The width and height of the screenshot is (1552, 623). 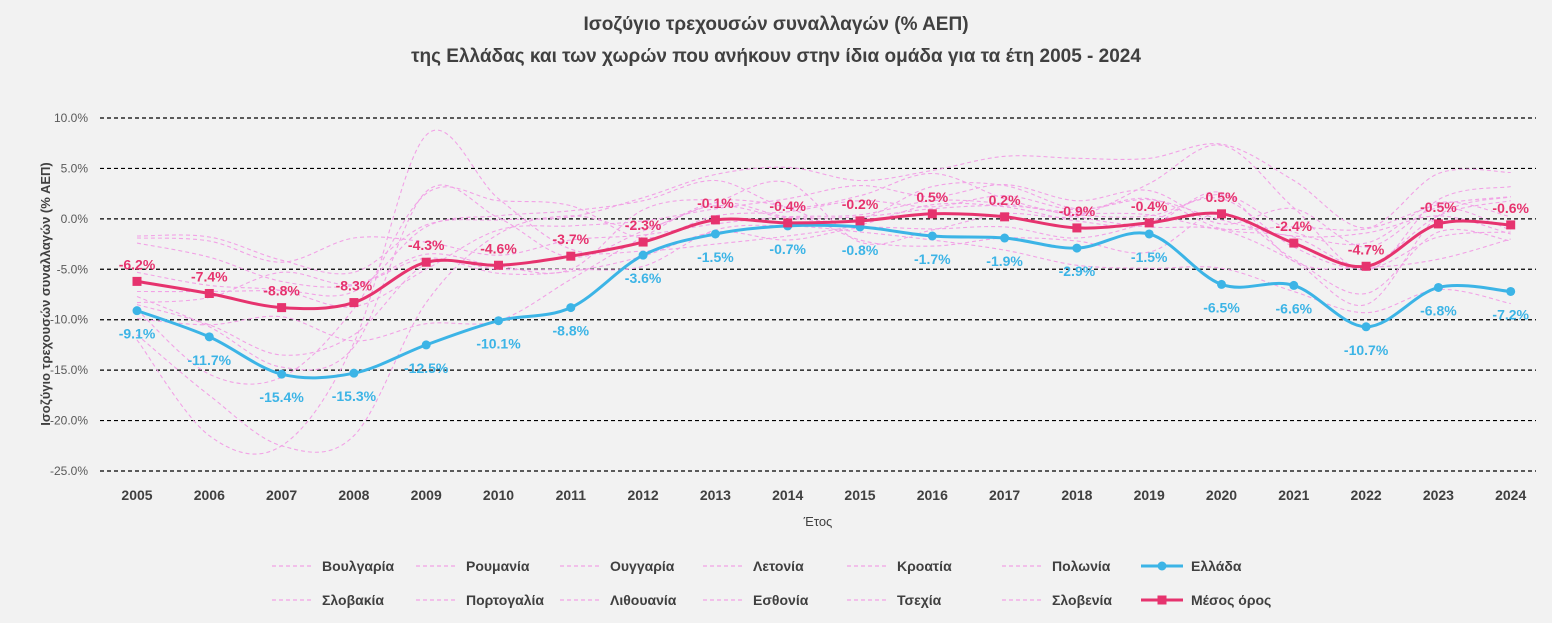 I want to click on legend-item-Λετονία: Λετονία, so click(x=753, y=566).